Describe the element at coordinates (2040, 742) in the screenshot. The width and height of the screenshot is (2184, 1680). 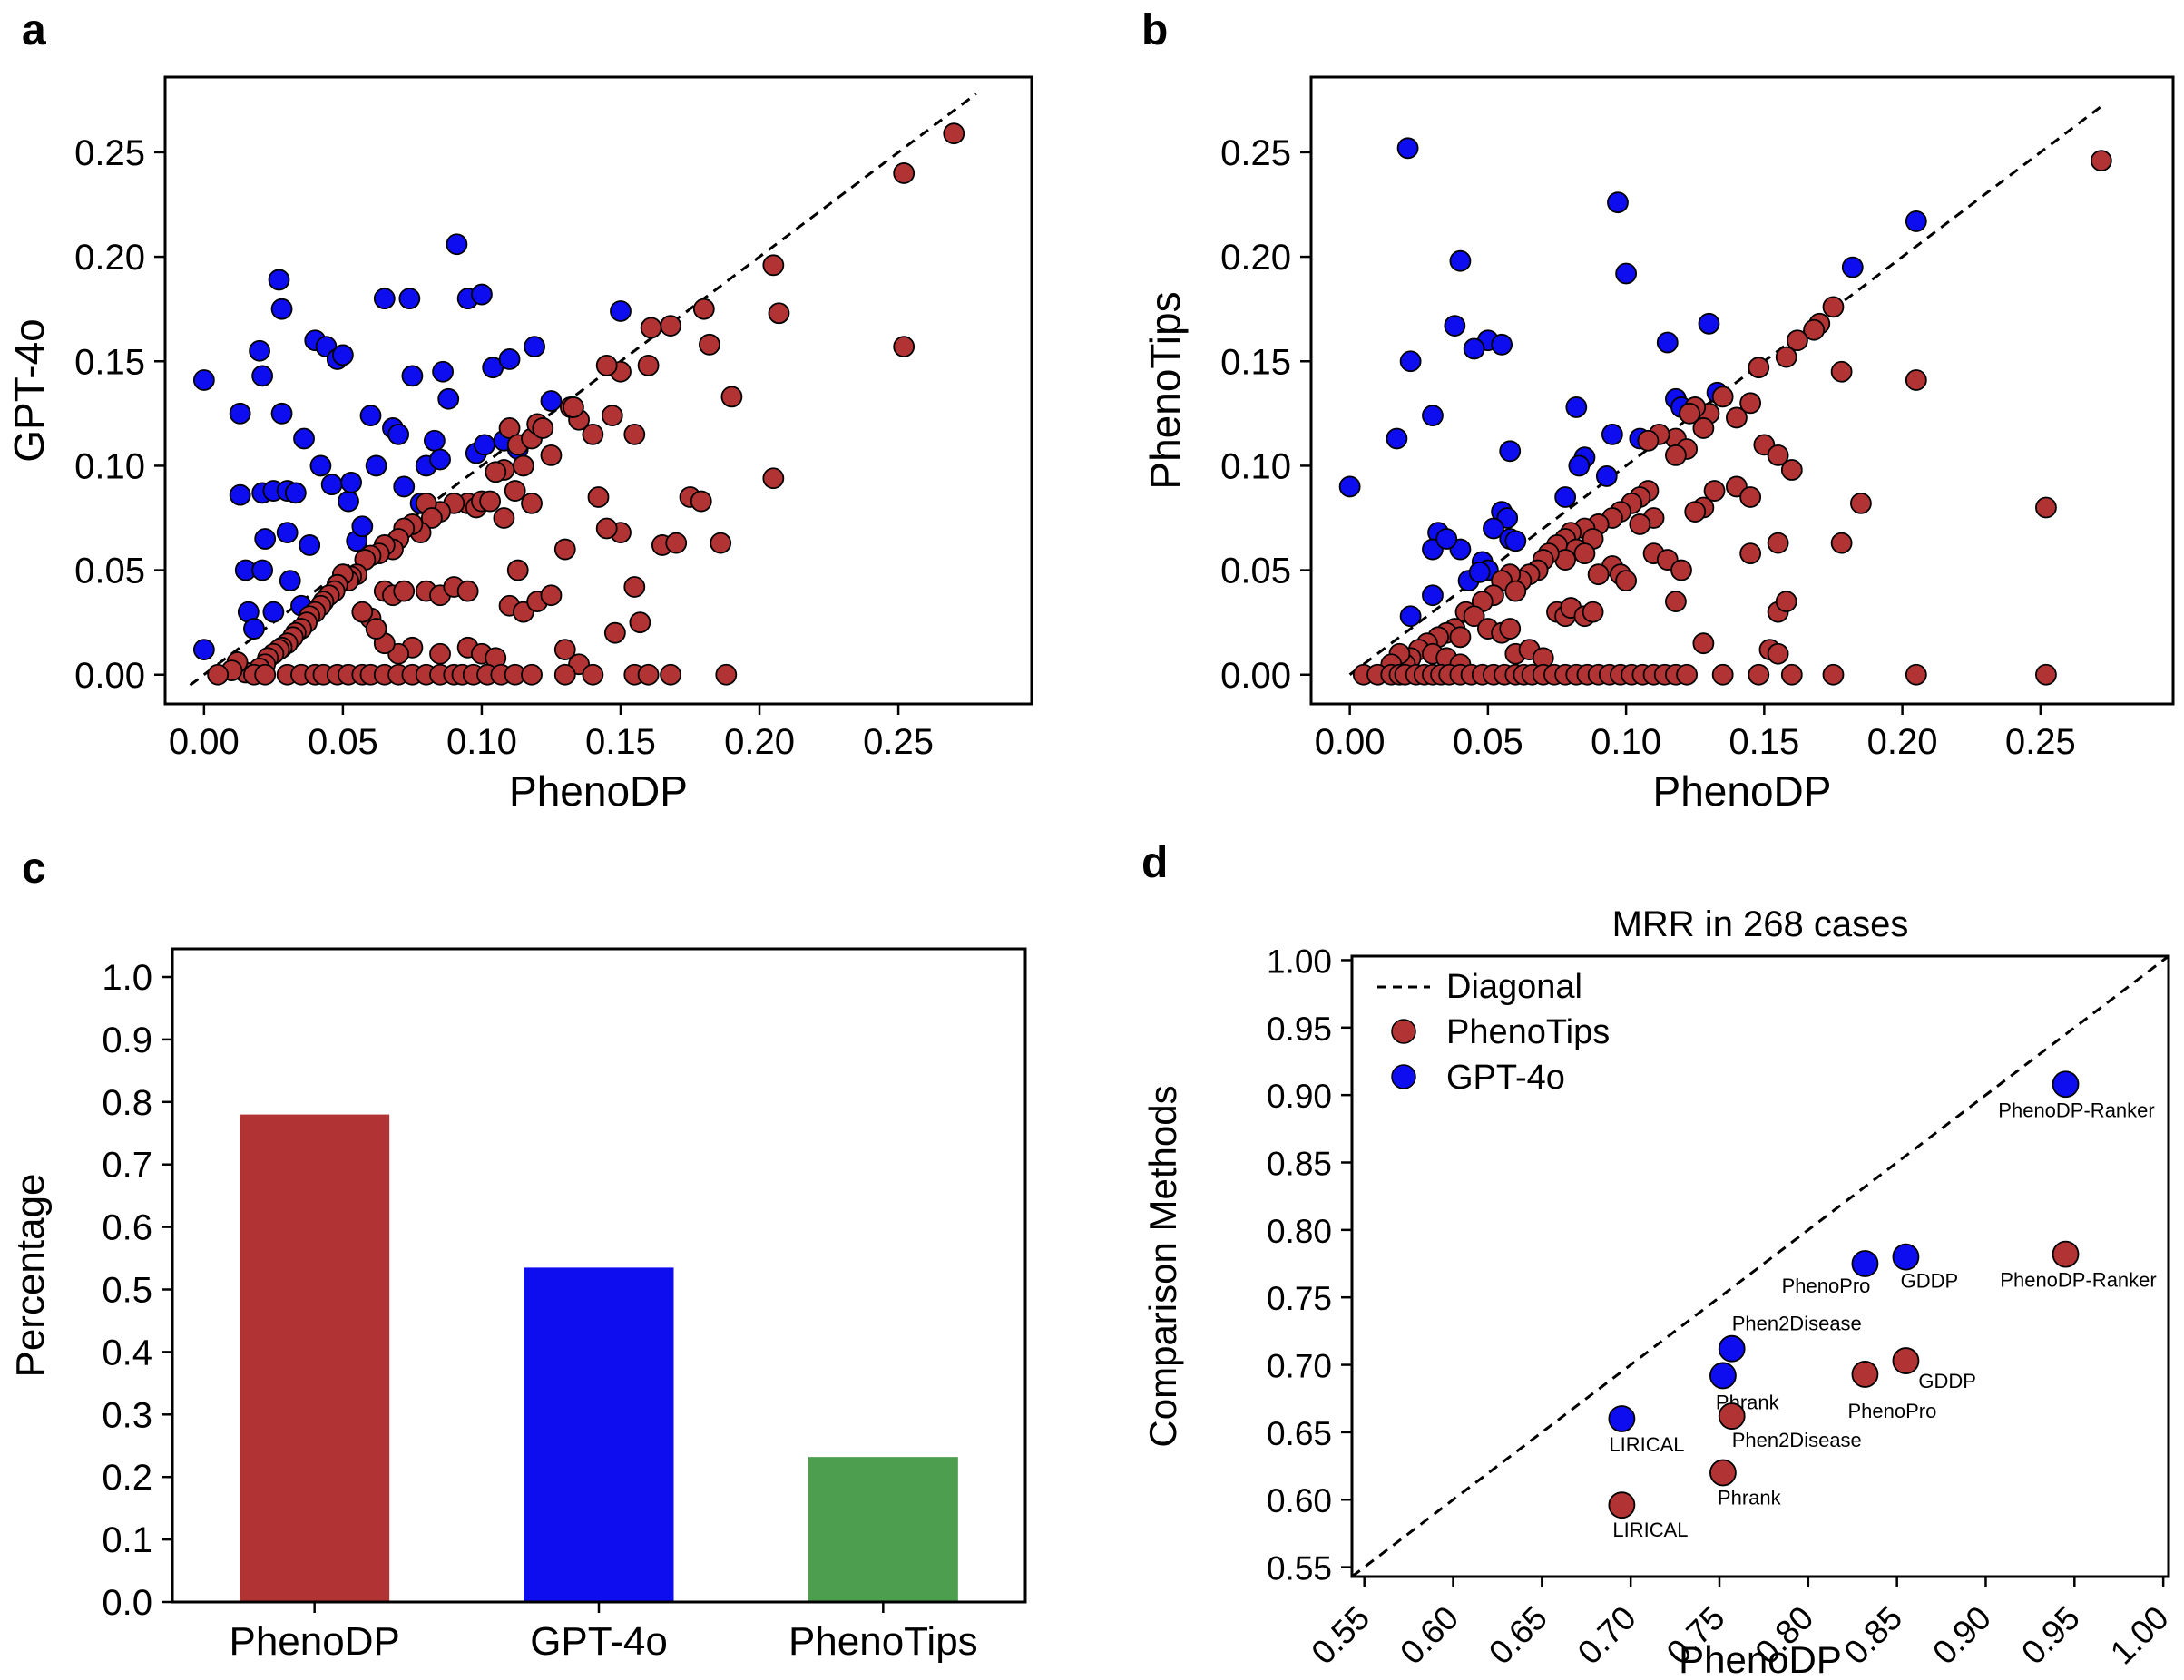
I see `x-tick-label: 0.25` at that location.